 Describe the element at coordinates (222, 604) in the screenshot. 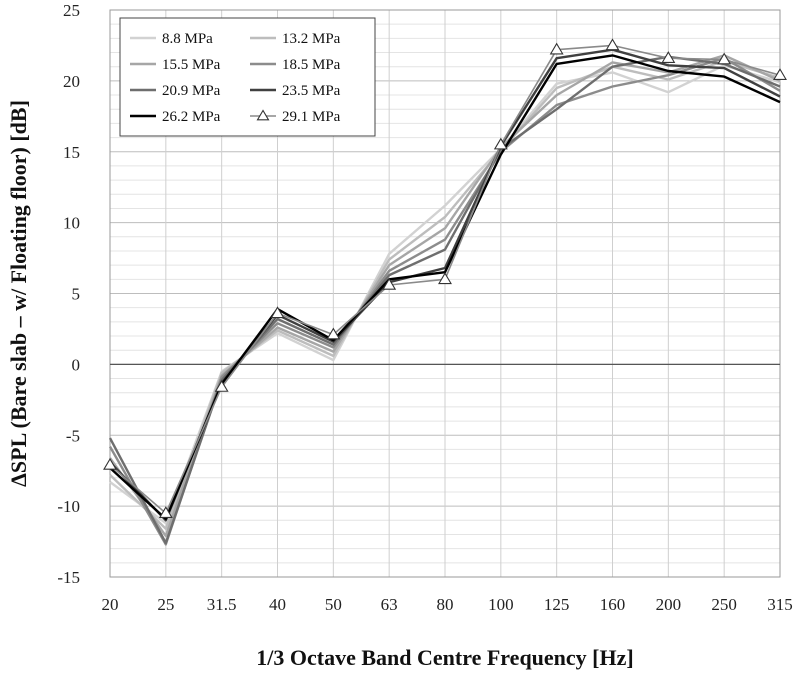

I see `x-tick-label: 31.5` at that location.